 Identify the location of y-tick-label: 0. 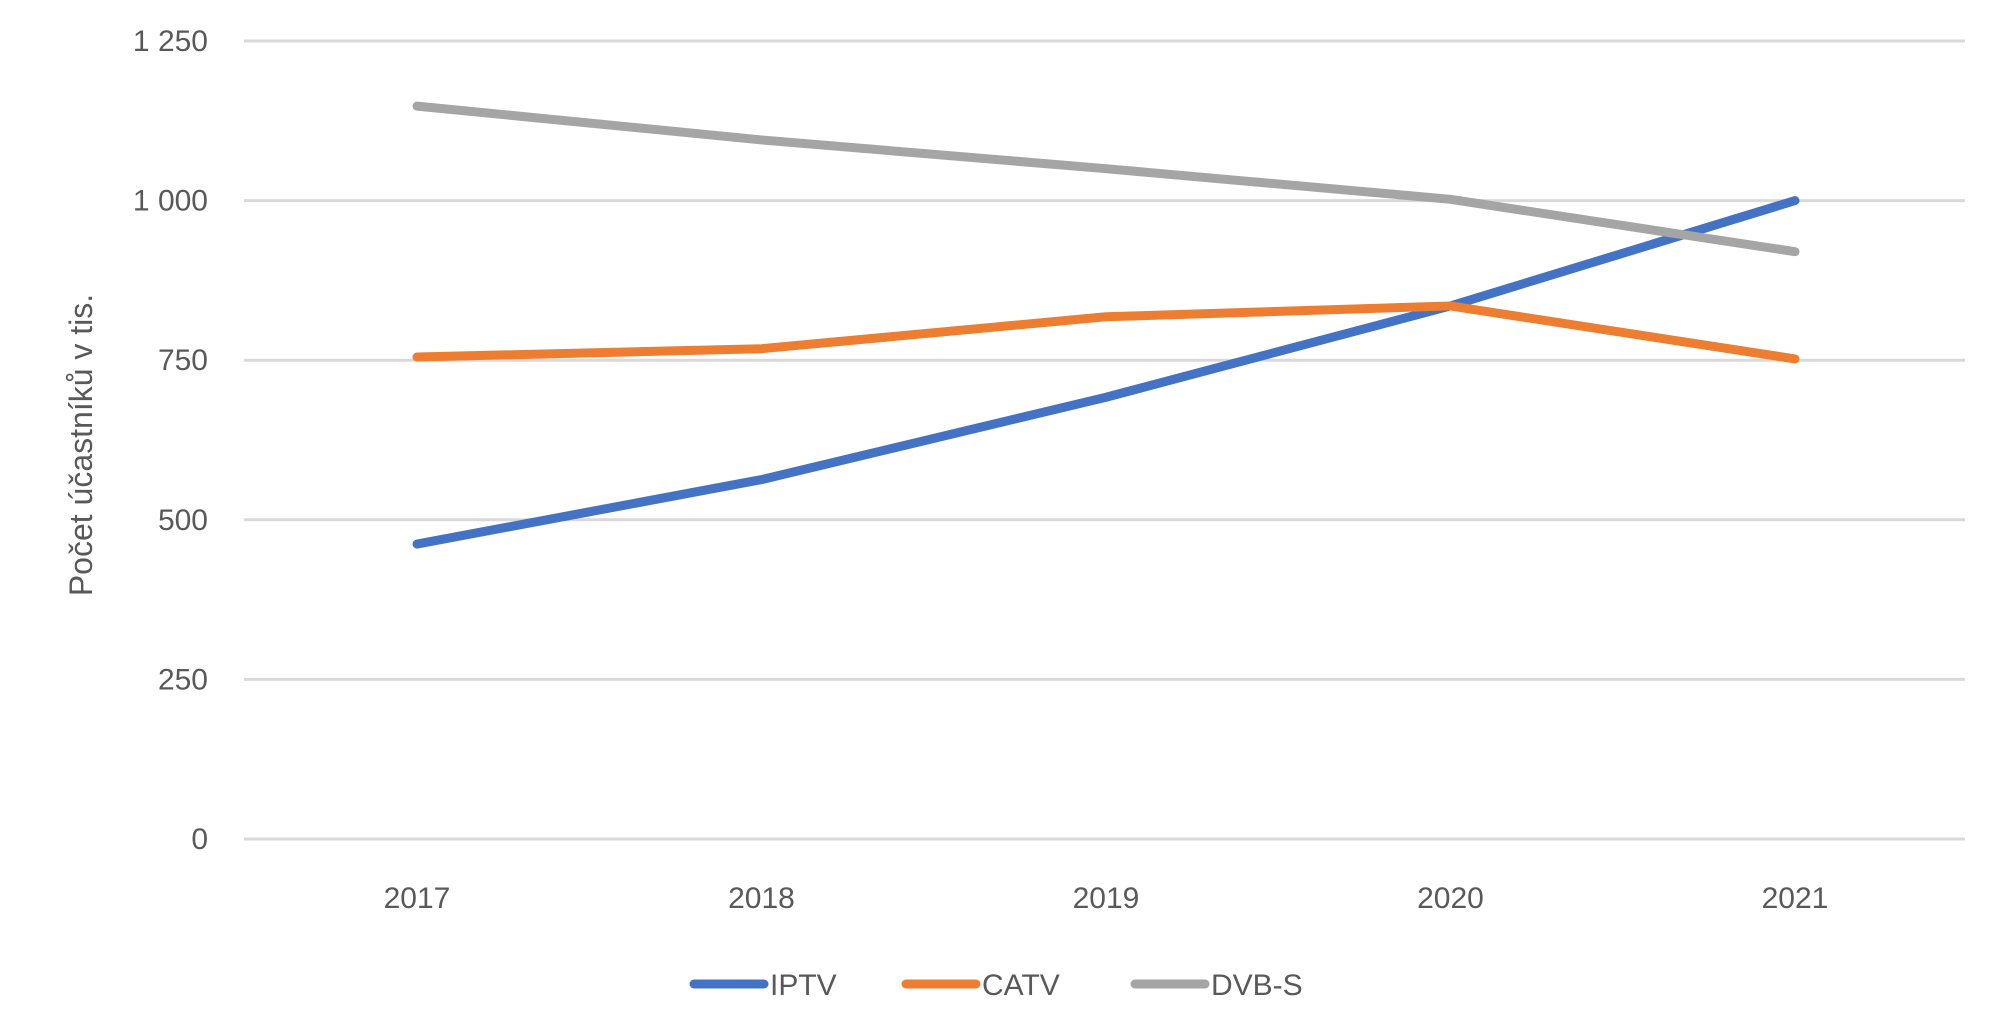
(199, 839).